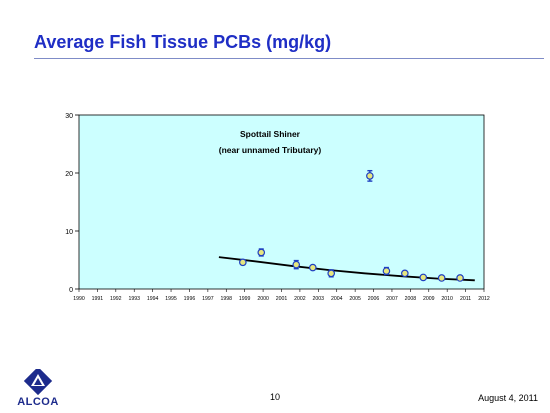  I want to click on x-tick-label: 2006, so click(374, 299).